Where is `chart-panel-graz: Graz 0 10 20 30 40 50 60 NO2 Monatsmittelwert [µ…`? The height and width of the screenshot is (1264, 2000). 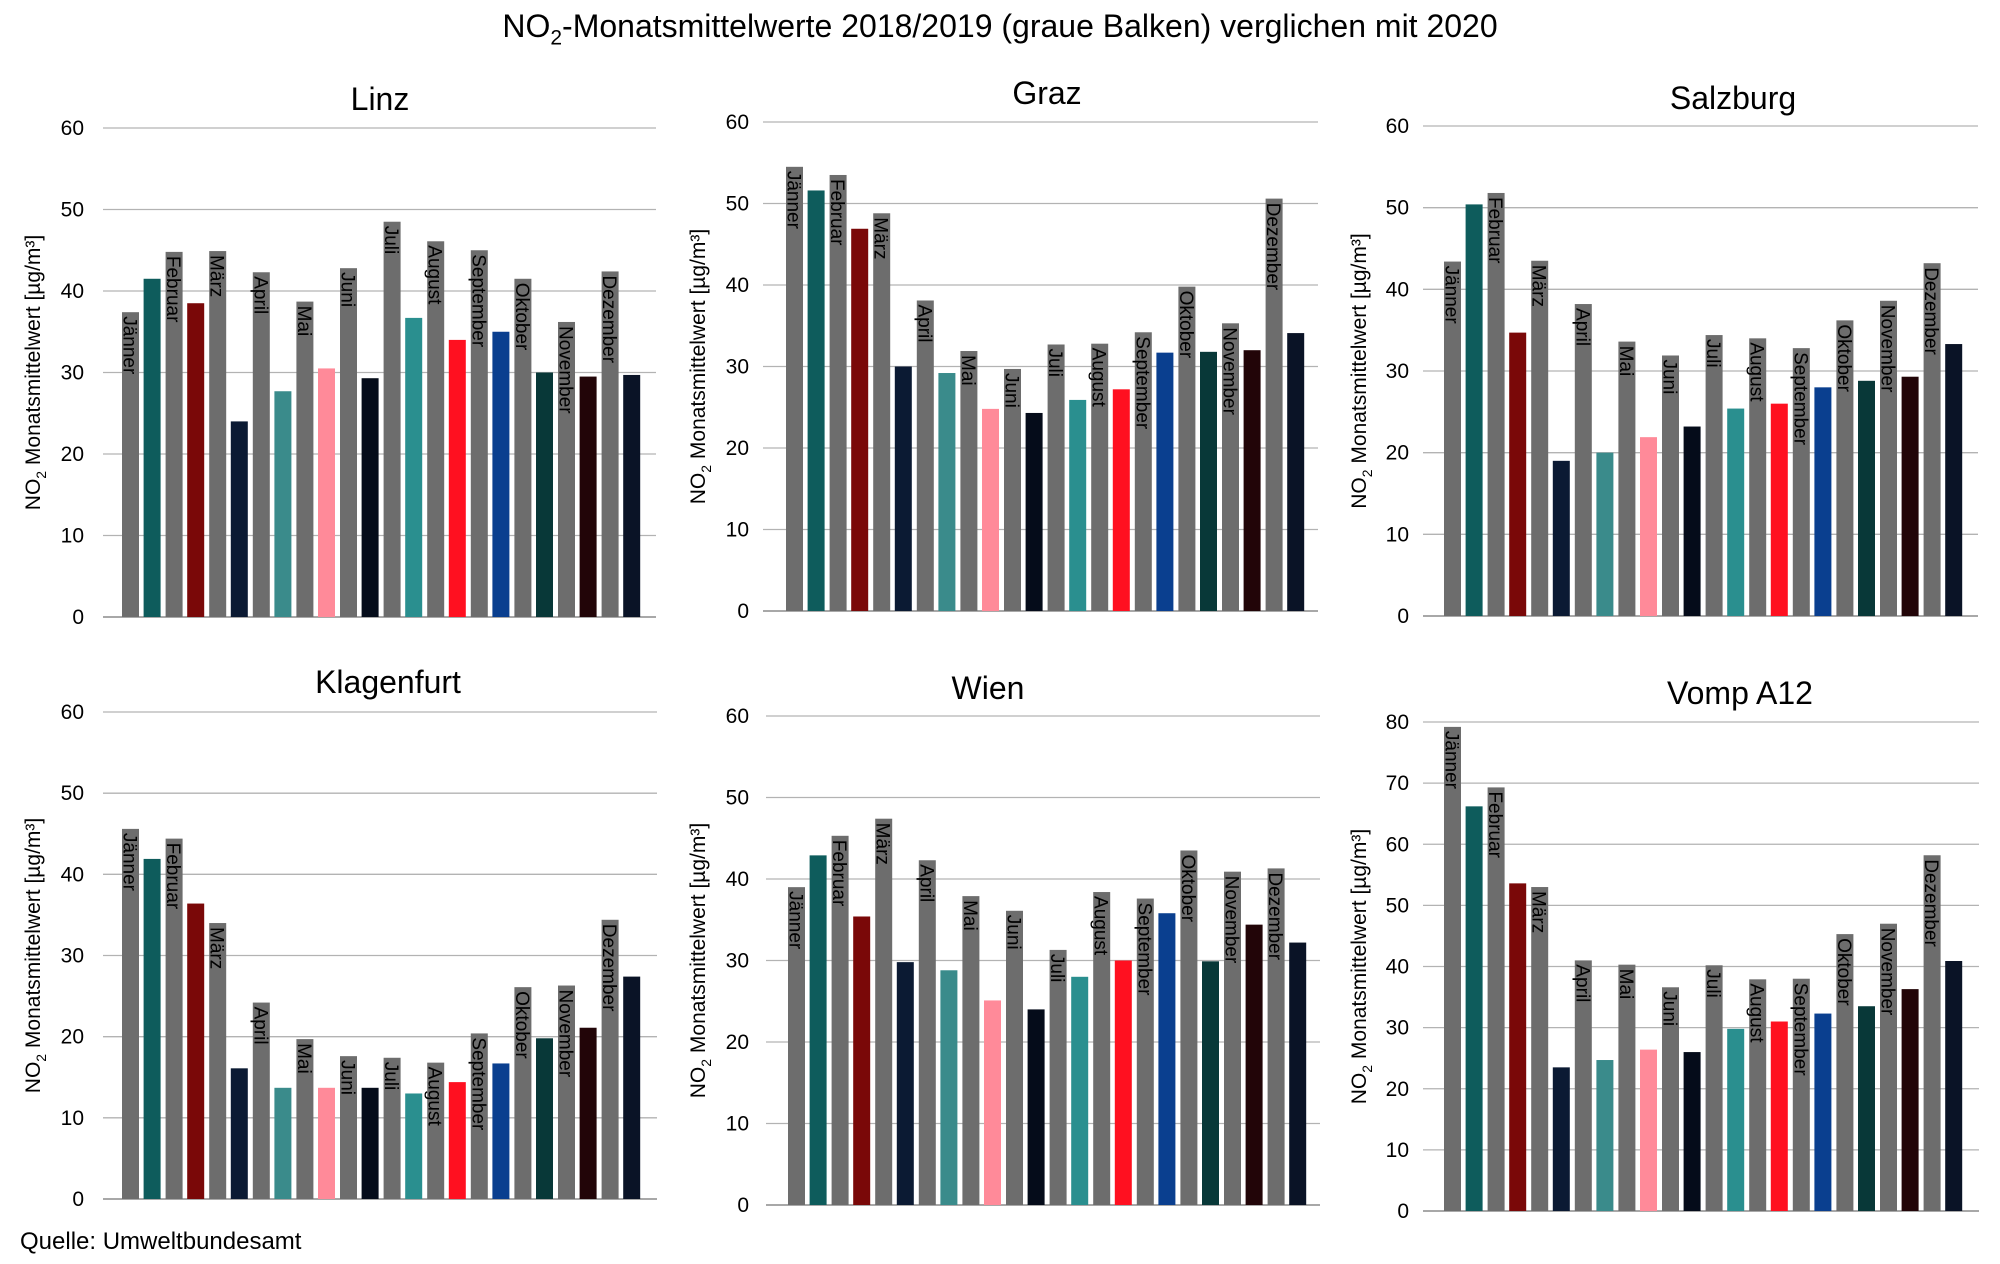
chart-panel-graz: Graz 0 10 20 30 40 50 60 NO2 Monatsmittelwert [µ… is located at coordinates (1002, 349).